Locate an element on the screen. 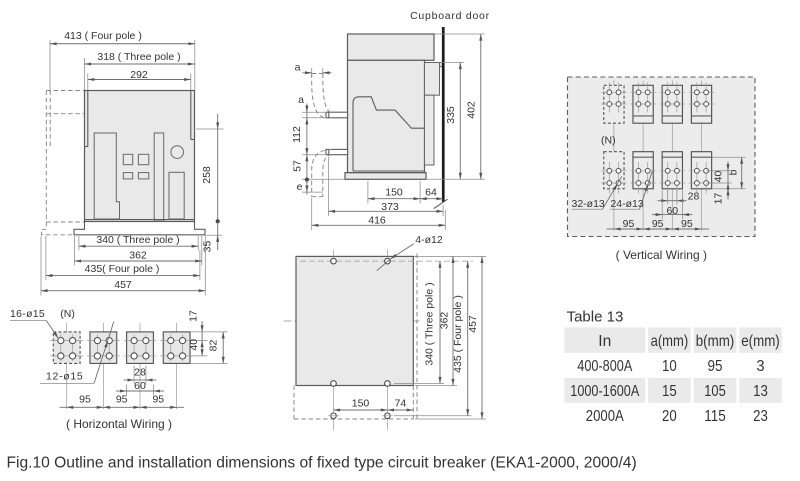 The width and height of the screenshot is (800, 481). svg-text: 16-ø15 is located at coordinates (27, 314).